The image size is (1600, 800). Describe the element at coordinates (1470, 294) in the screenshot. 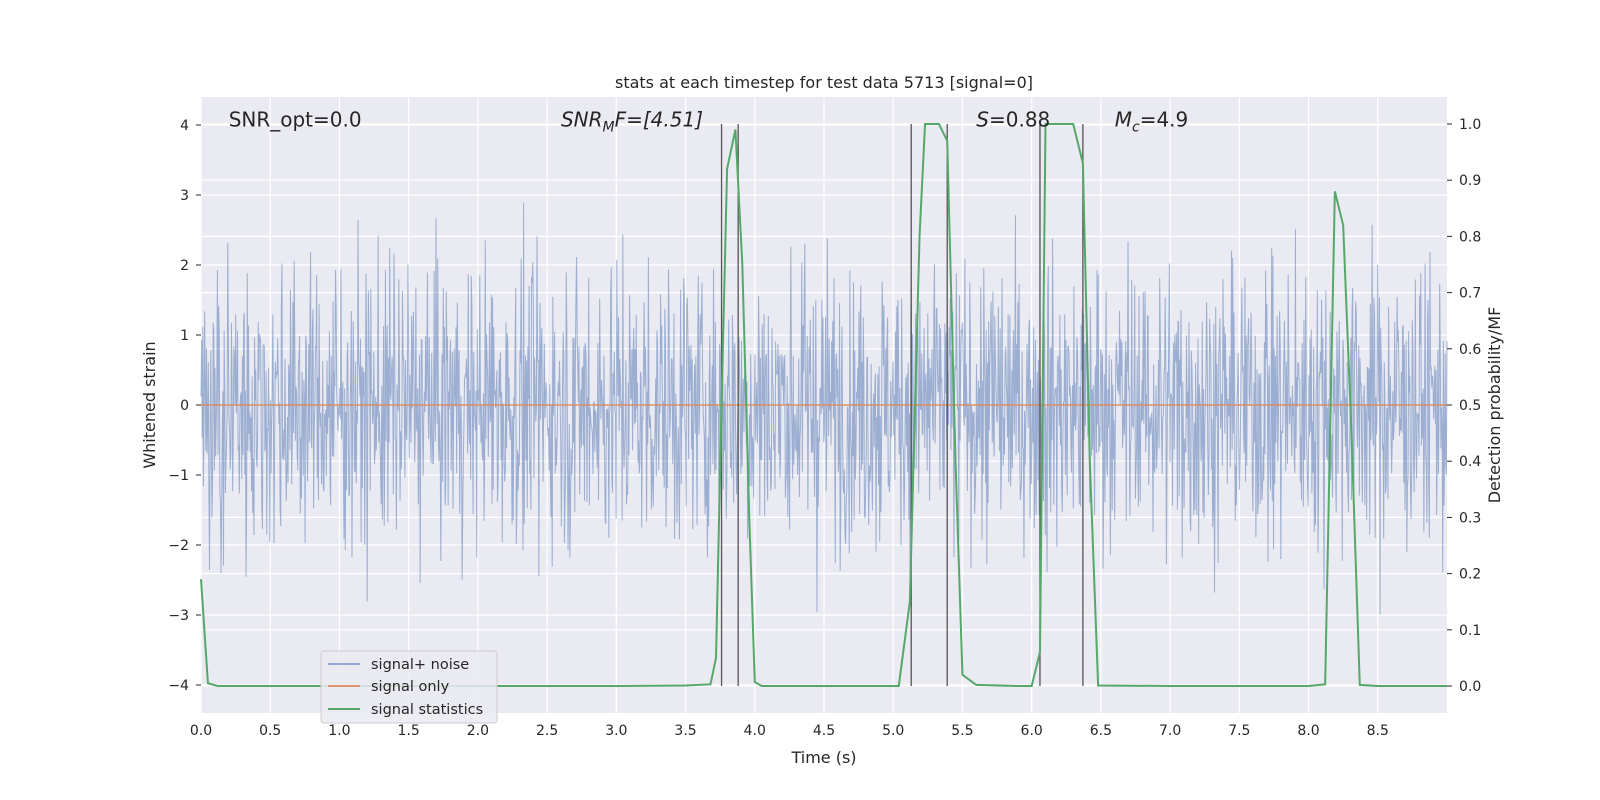

I see `y-right-tick-label: 0.7` at that location.